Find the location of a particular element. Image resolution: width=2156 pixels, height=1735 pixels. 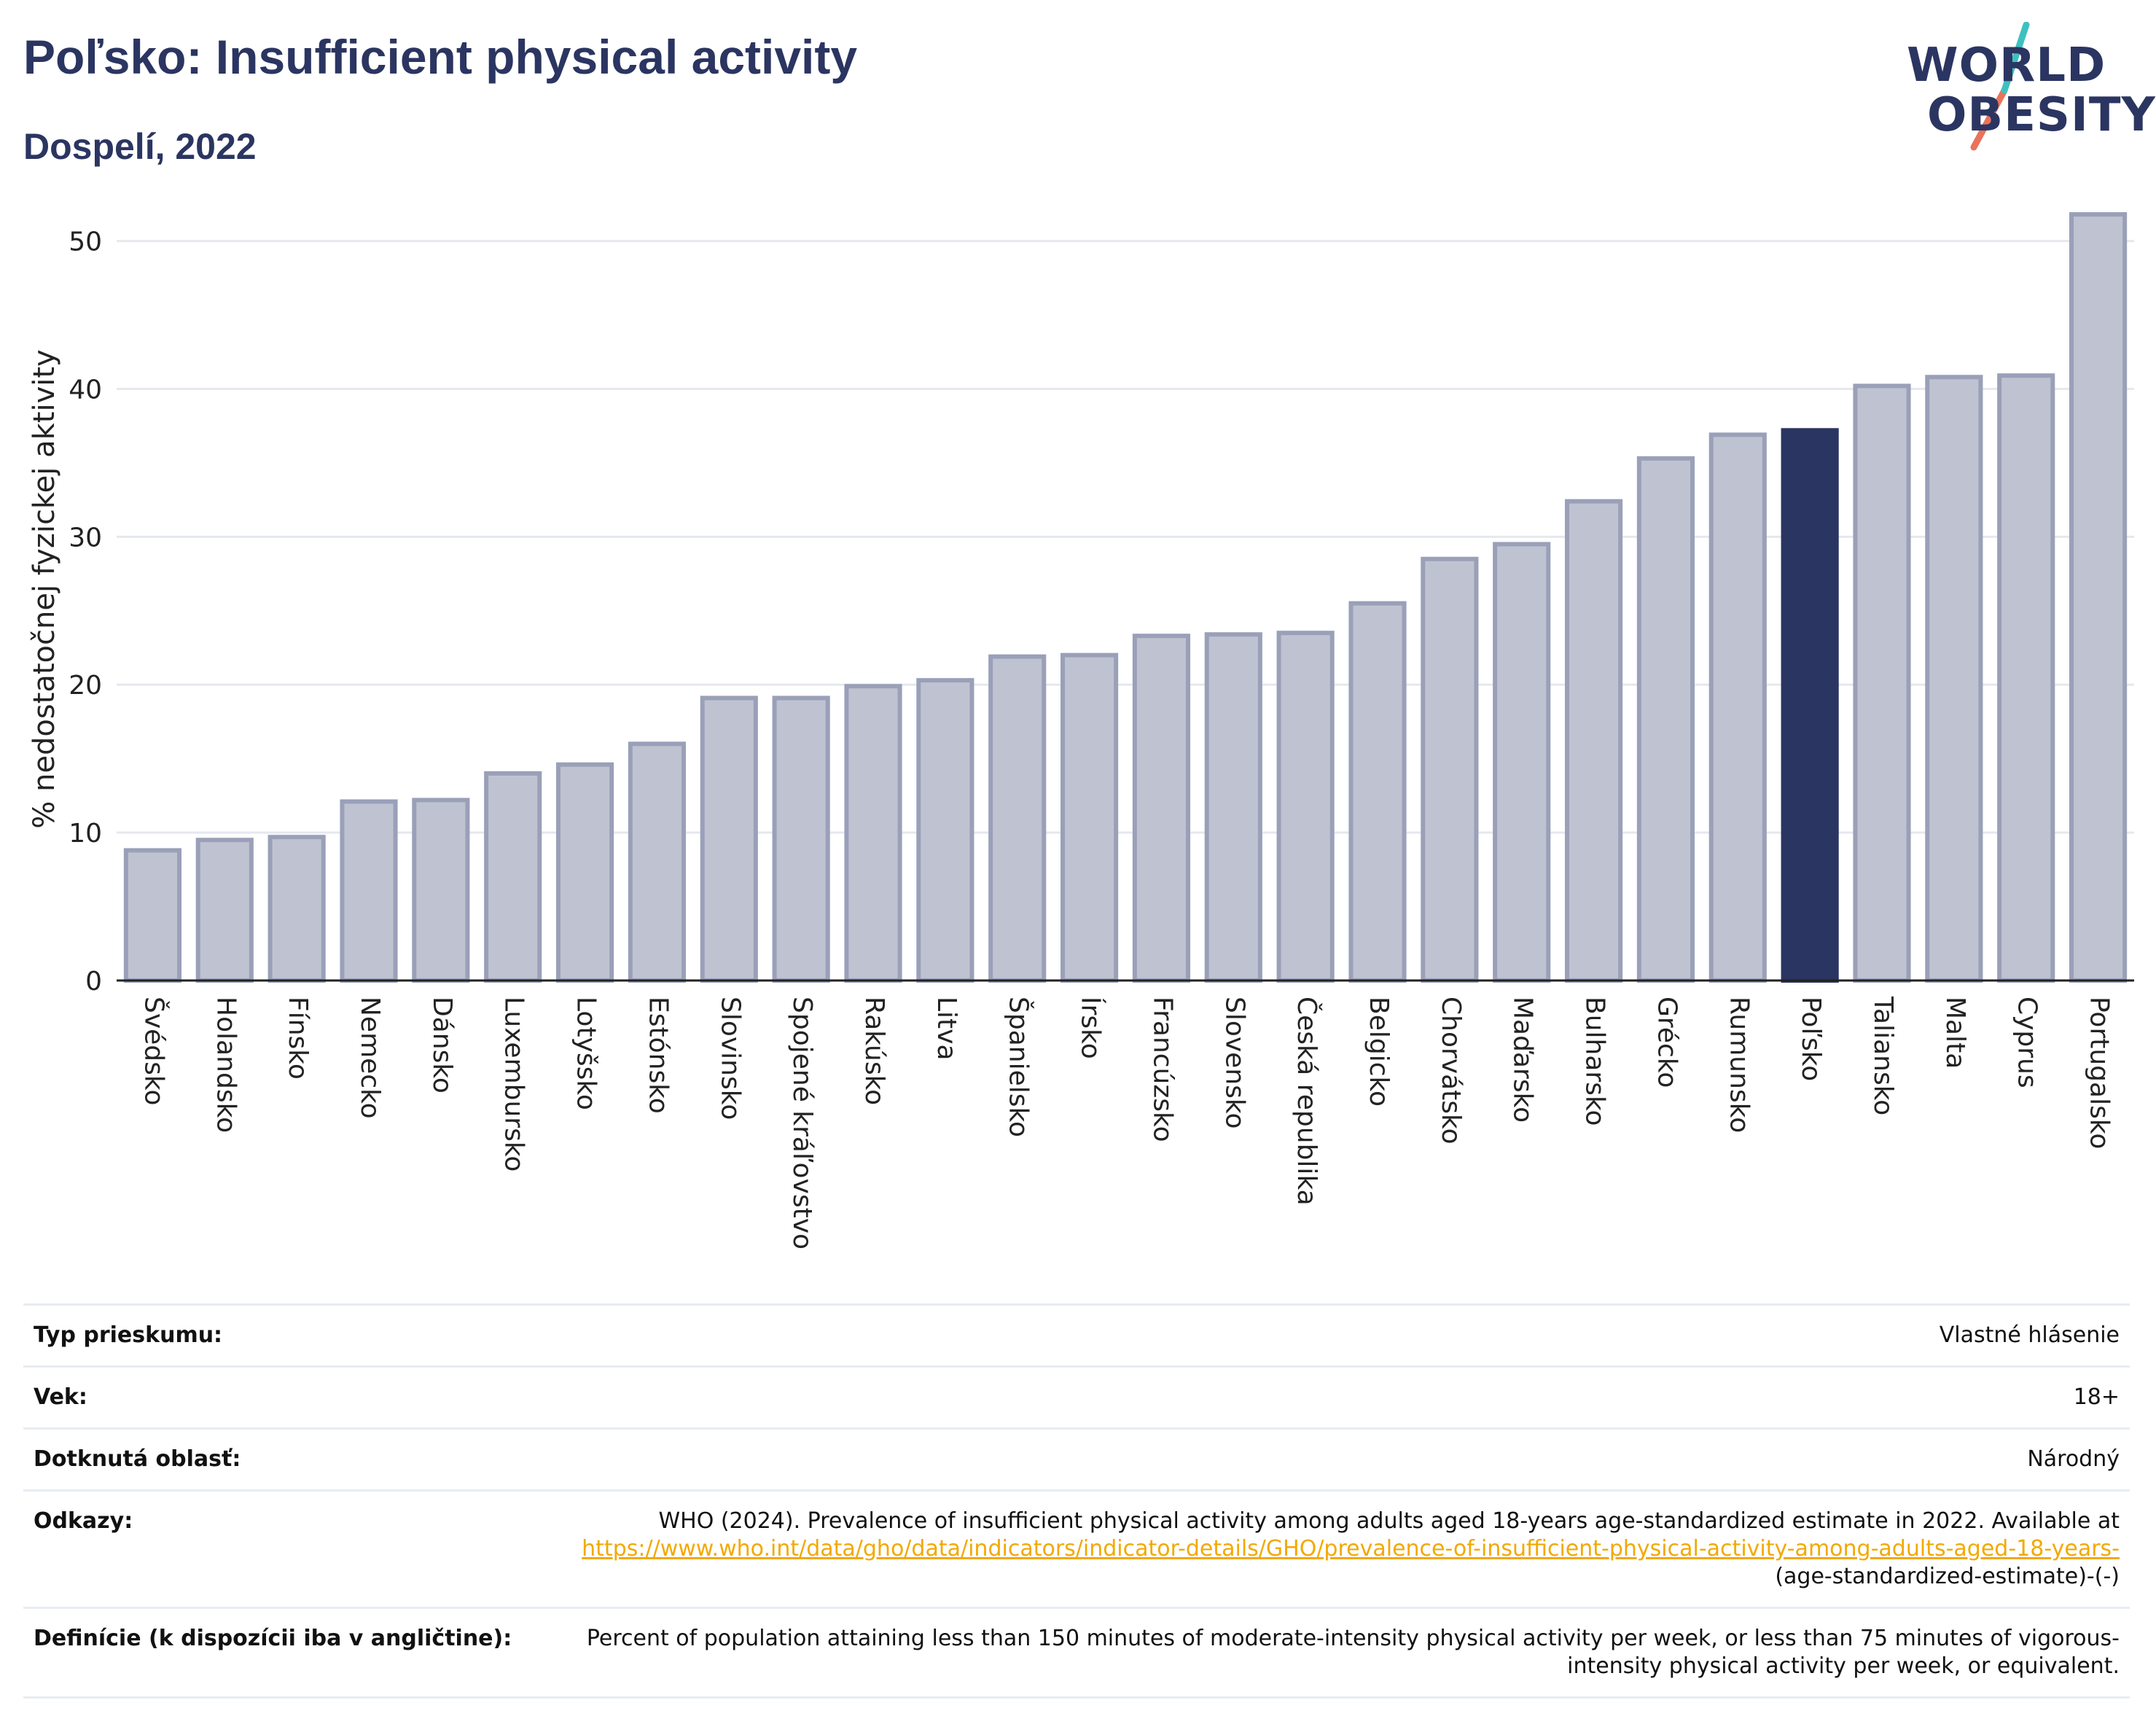

references-label: Odkazy: is located at coordinates (288, 1549).